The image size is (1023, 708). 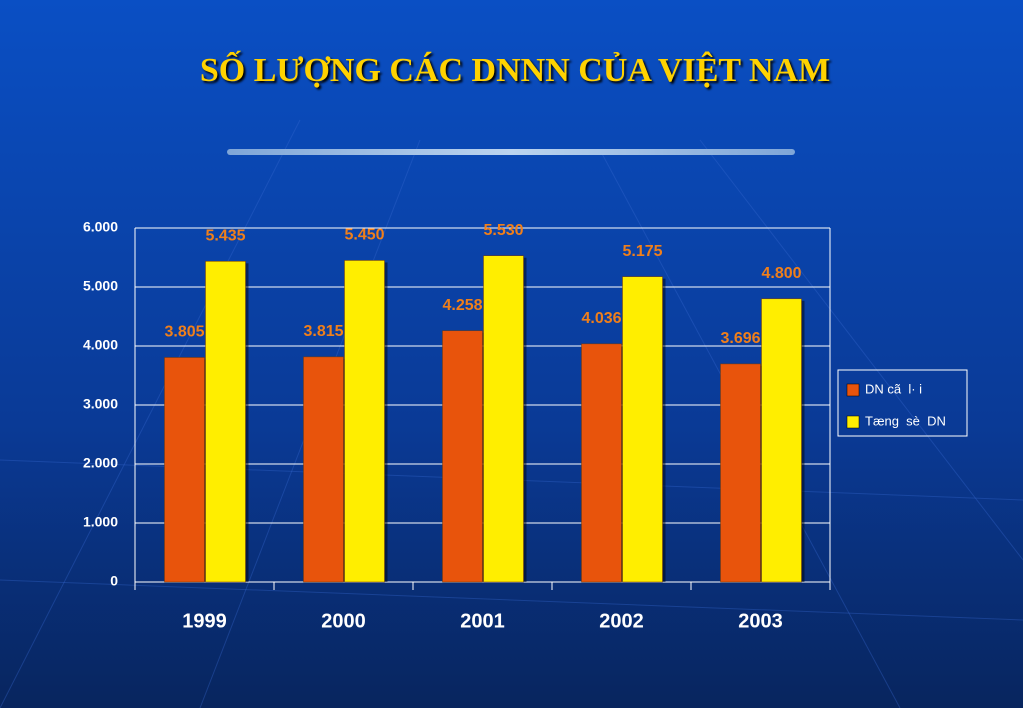 I want to click on legend-box, so click(x=902, y=403).